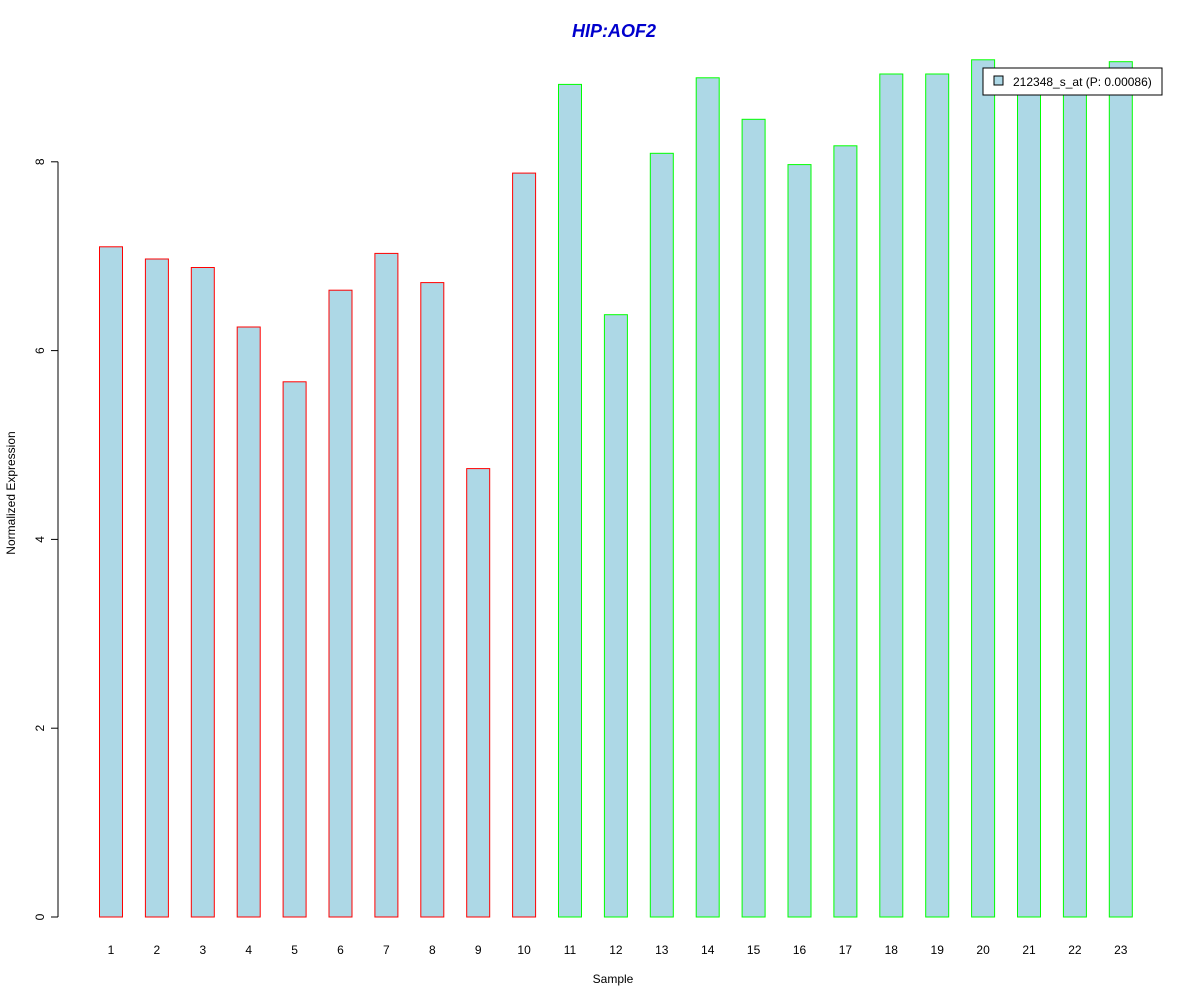 The width and height of the screenshot is (1200, 1000). What do you see at coordinates (157, 950) in the screenshot?
I see `x-tick-label-2: 2` at bounding box center [157, 950].